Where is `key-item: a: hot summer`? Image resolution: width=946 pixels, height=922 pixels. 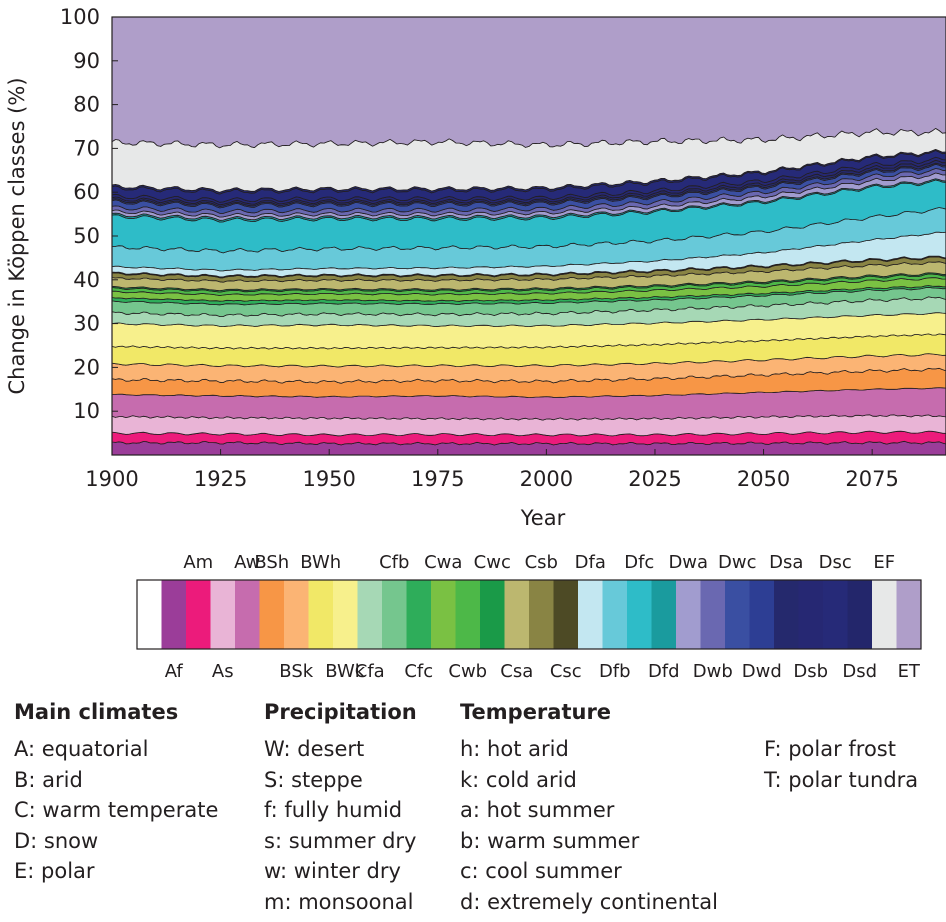 key-item: a: hot summer is located at coordinates (537, 810).